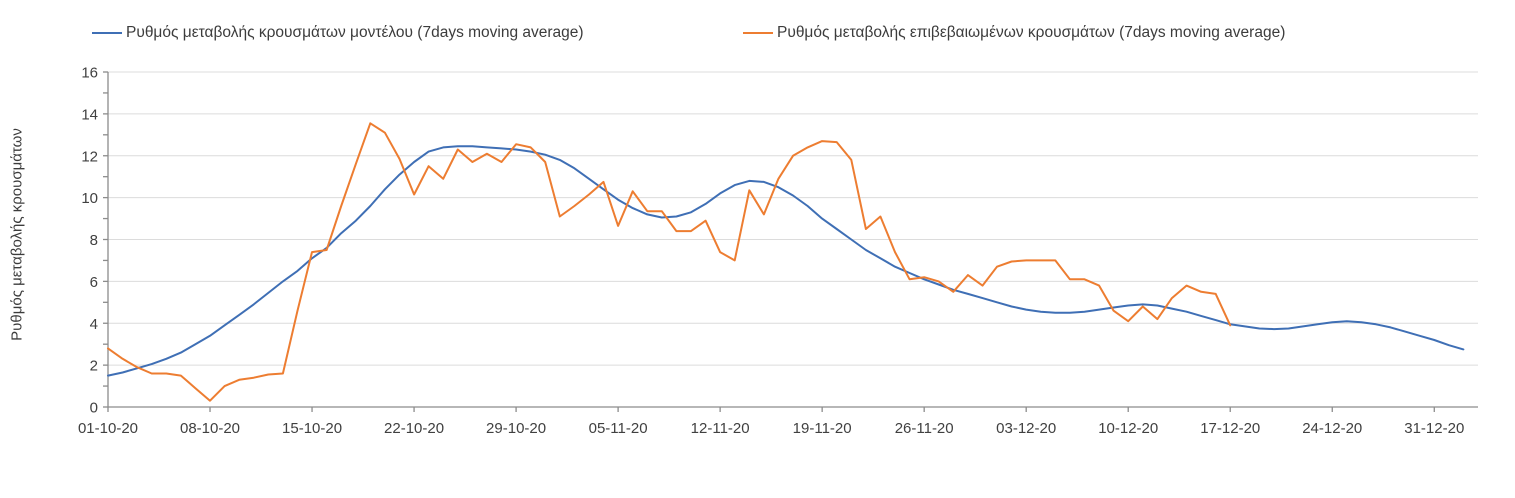 This screenshot has width=1515, height=498. I want to click on y-tick-label: 0, so click(94, 408).